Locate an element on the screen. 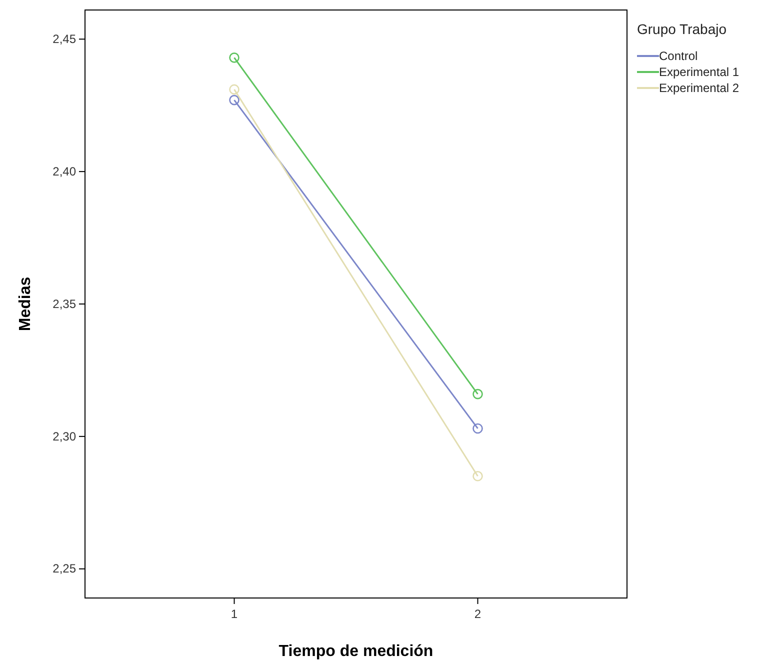 Image resolution: width=758 pixels, height=664 pixels. y-tick-label: 2,30 is located at coordinates (64, 436).